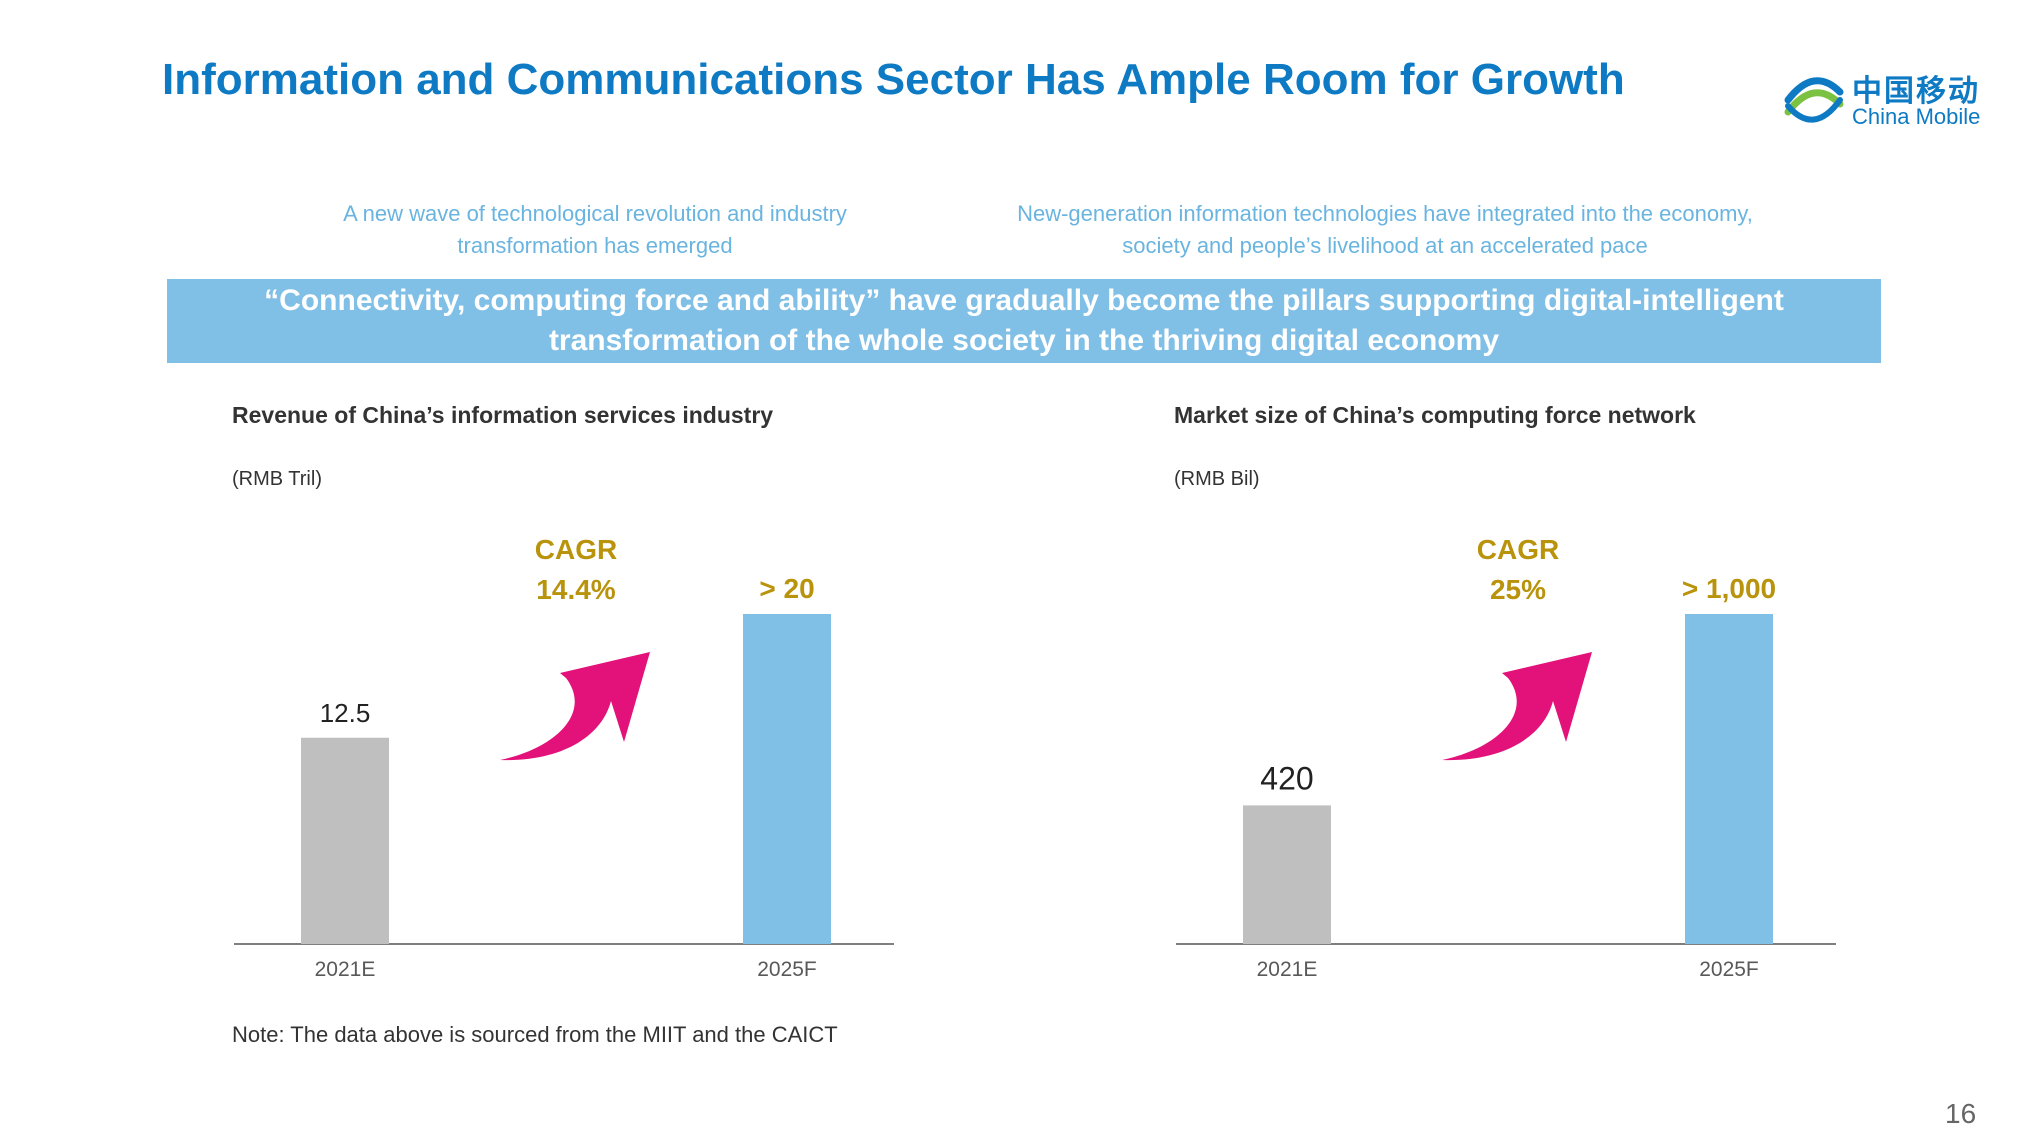 The width and height of the screenshot is (2038, 1146). What do you see at coordinates (786, 588) in the screenshot?
I see `data-label-2025F: > 20` at bounding box center [786, 588].